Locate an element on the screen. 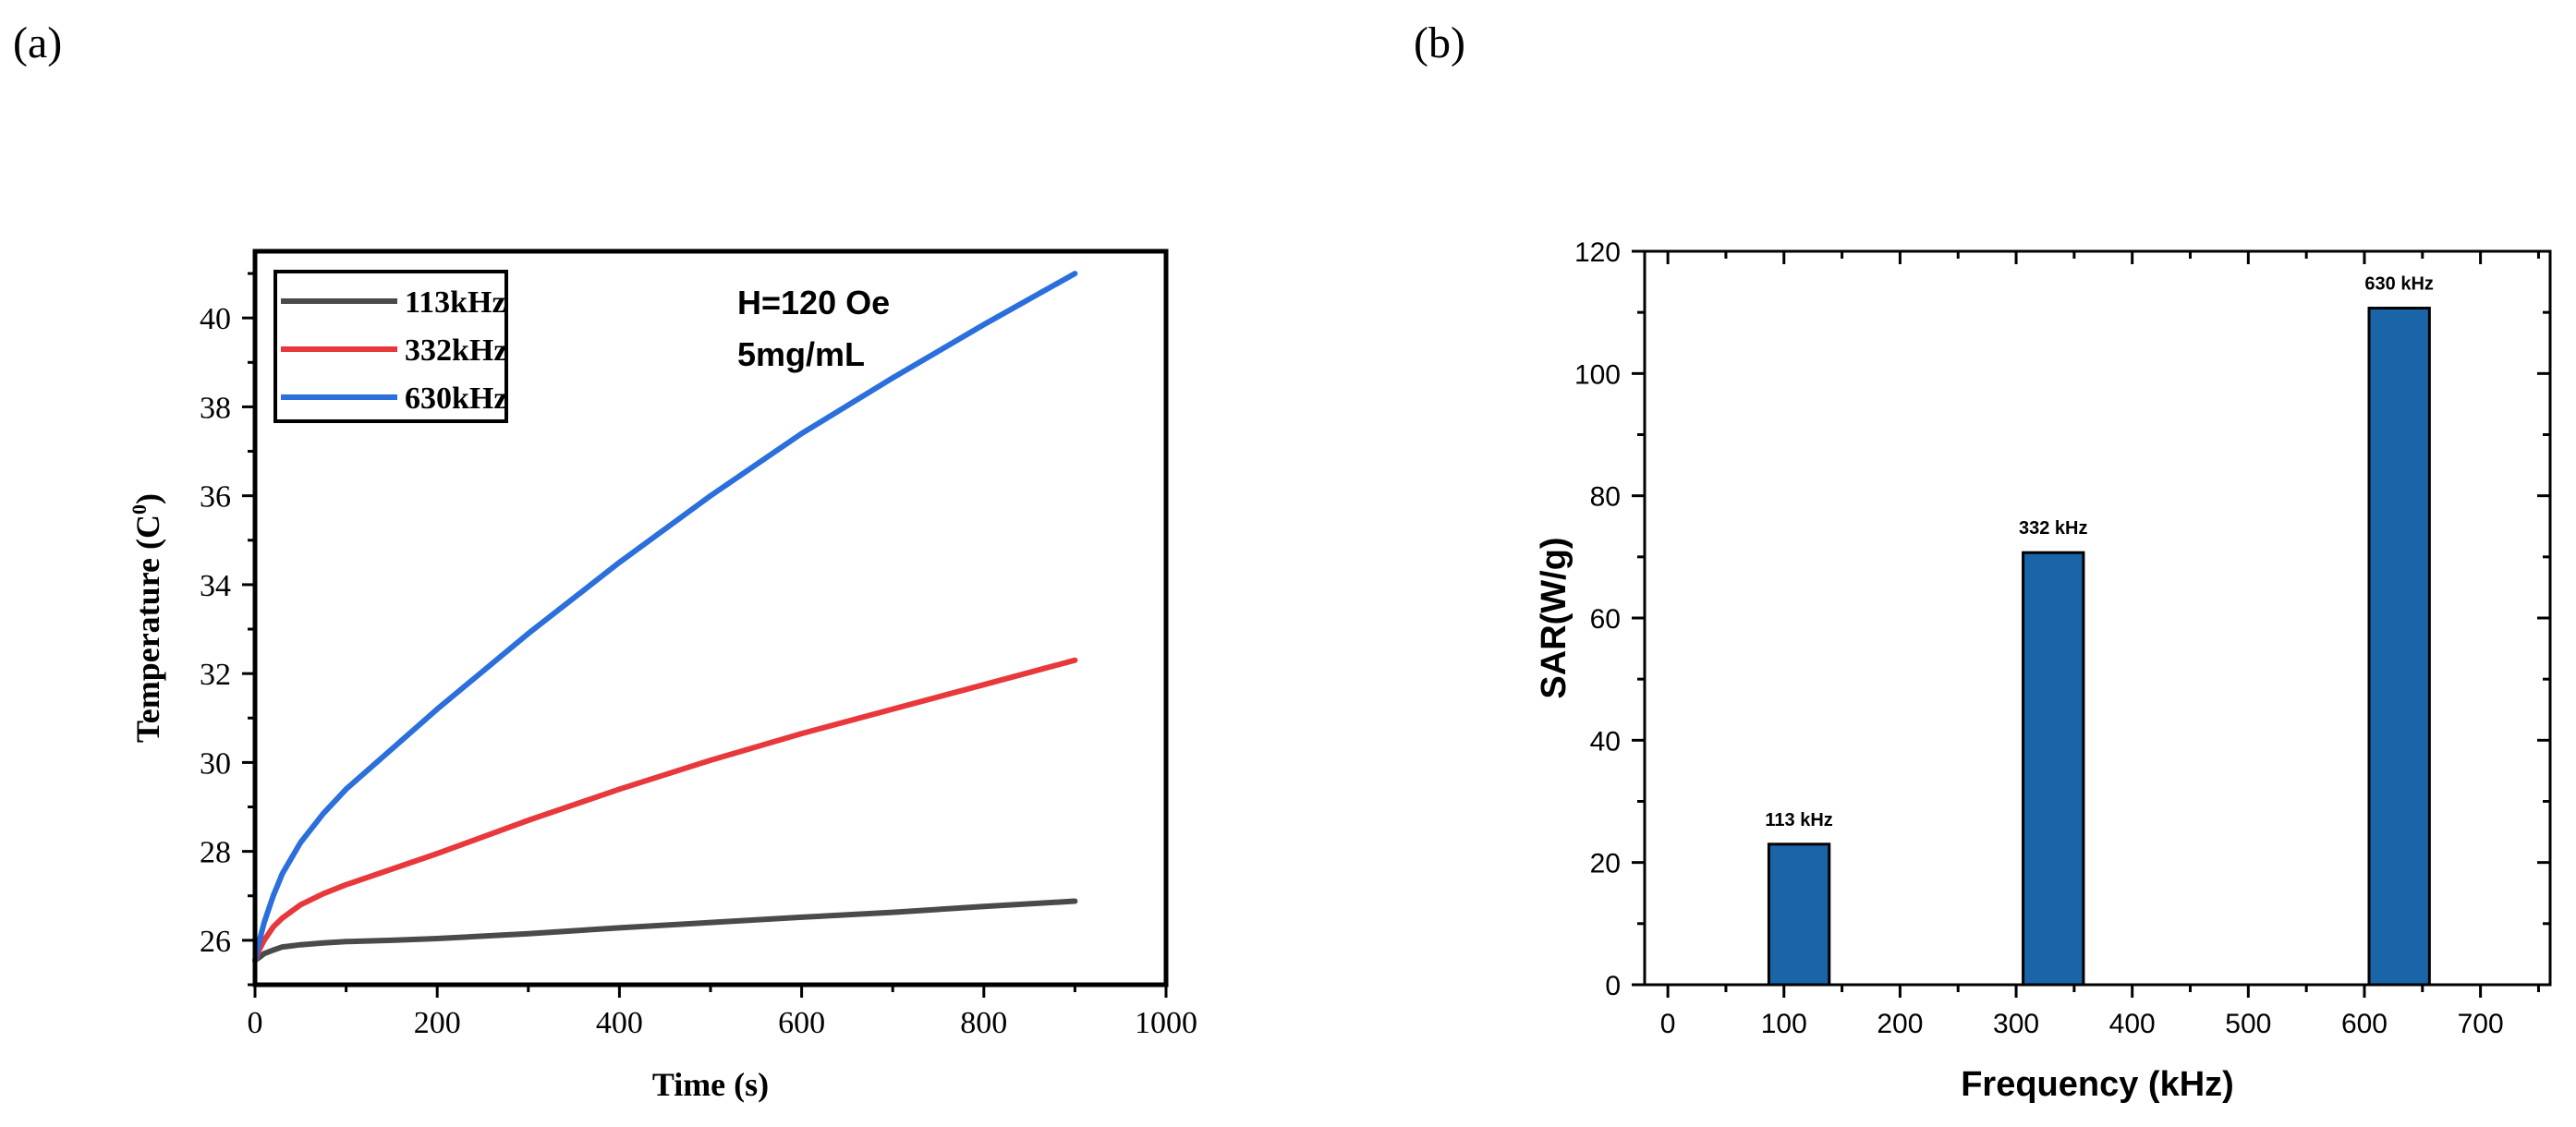  bar-label-630: 630 kHz is located at coordinates (2399, 284).